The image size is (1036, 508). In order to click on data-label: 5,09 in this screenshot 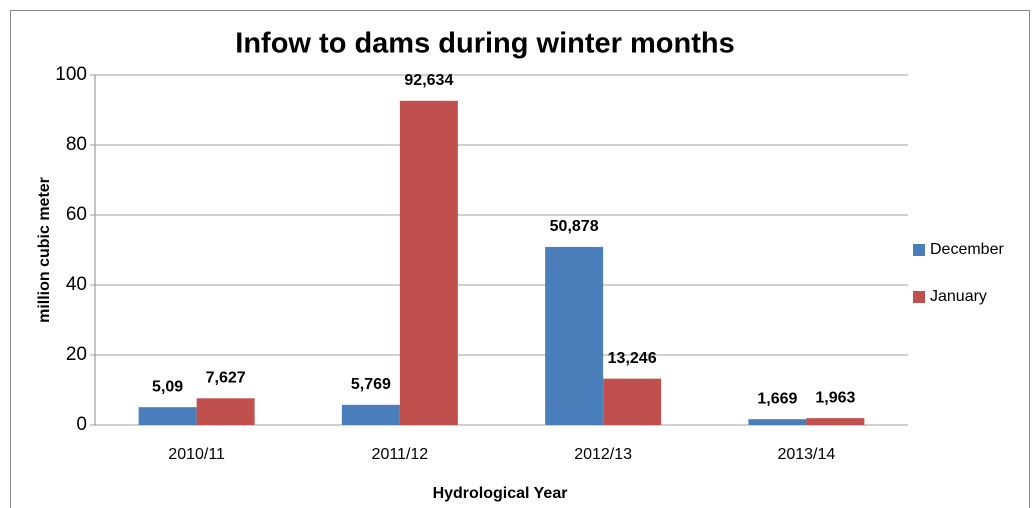, I will do `click(167, 386)`.